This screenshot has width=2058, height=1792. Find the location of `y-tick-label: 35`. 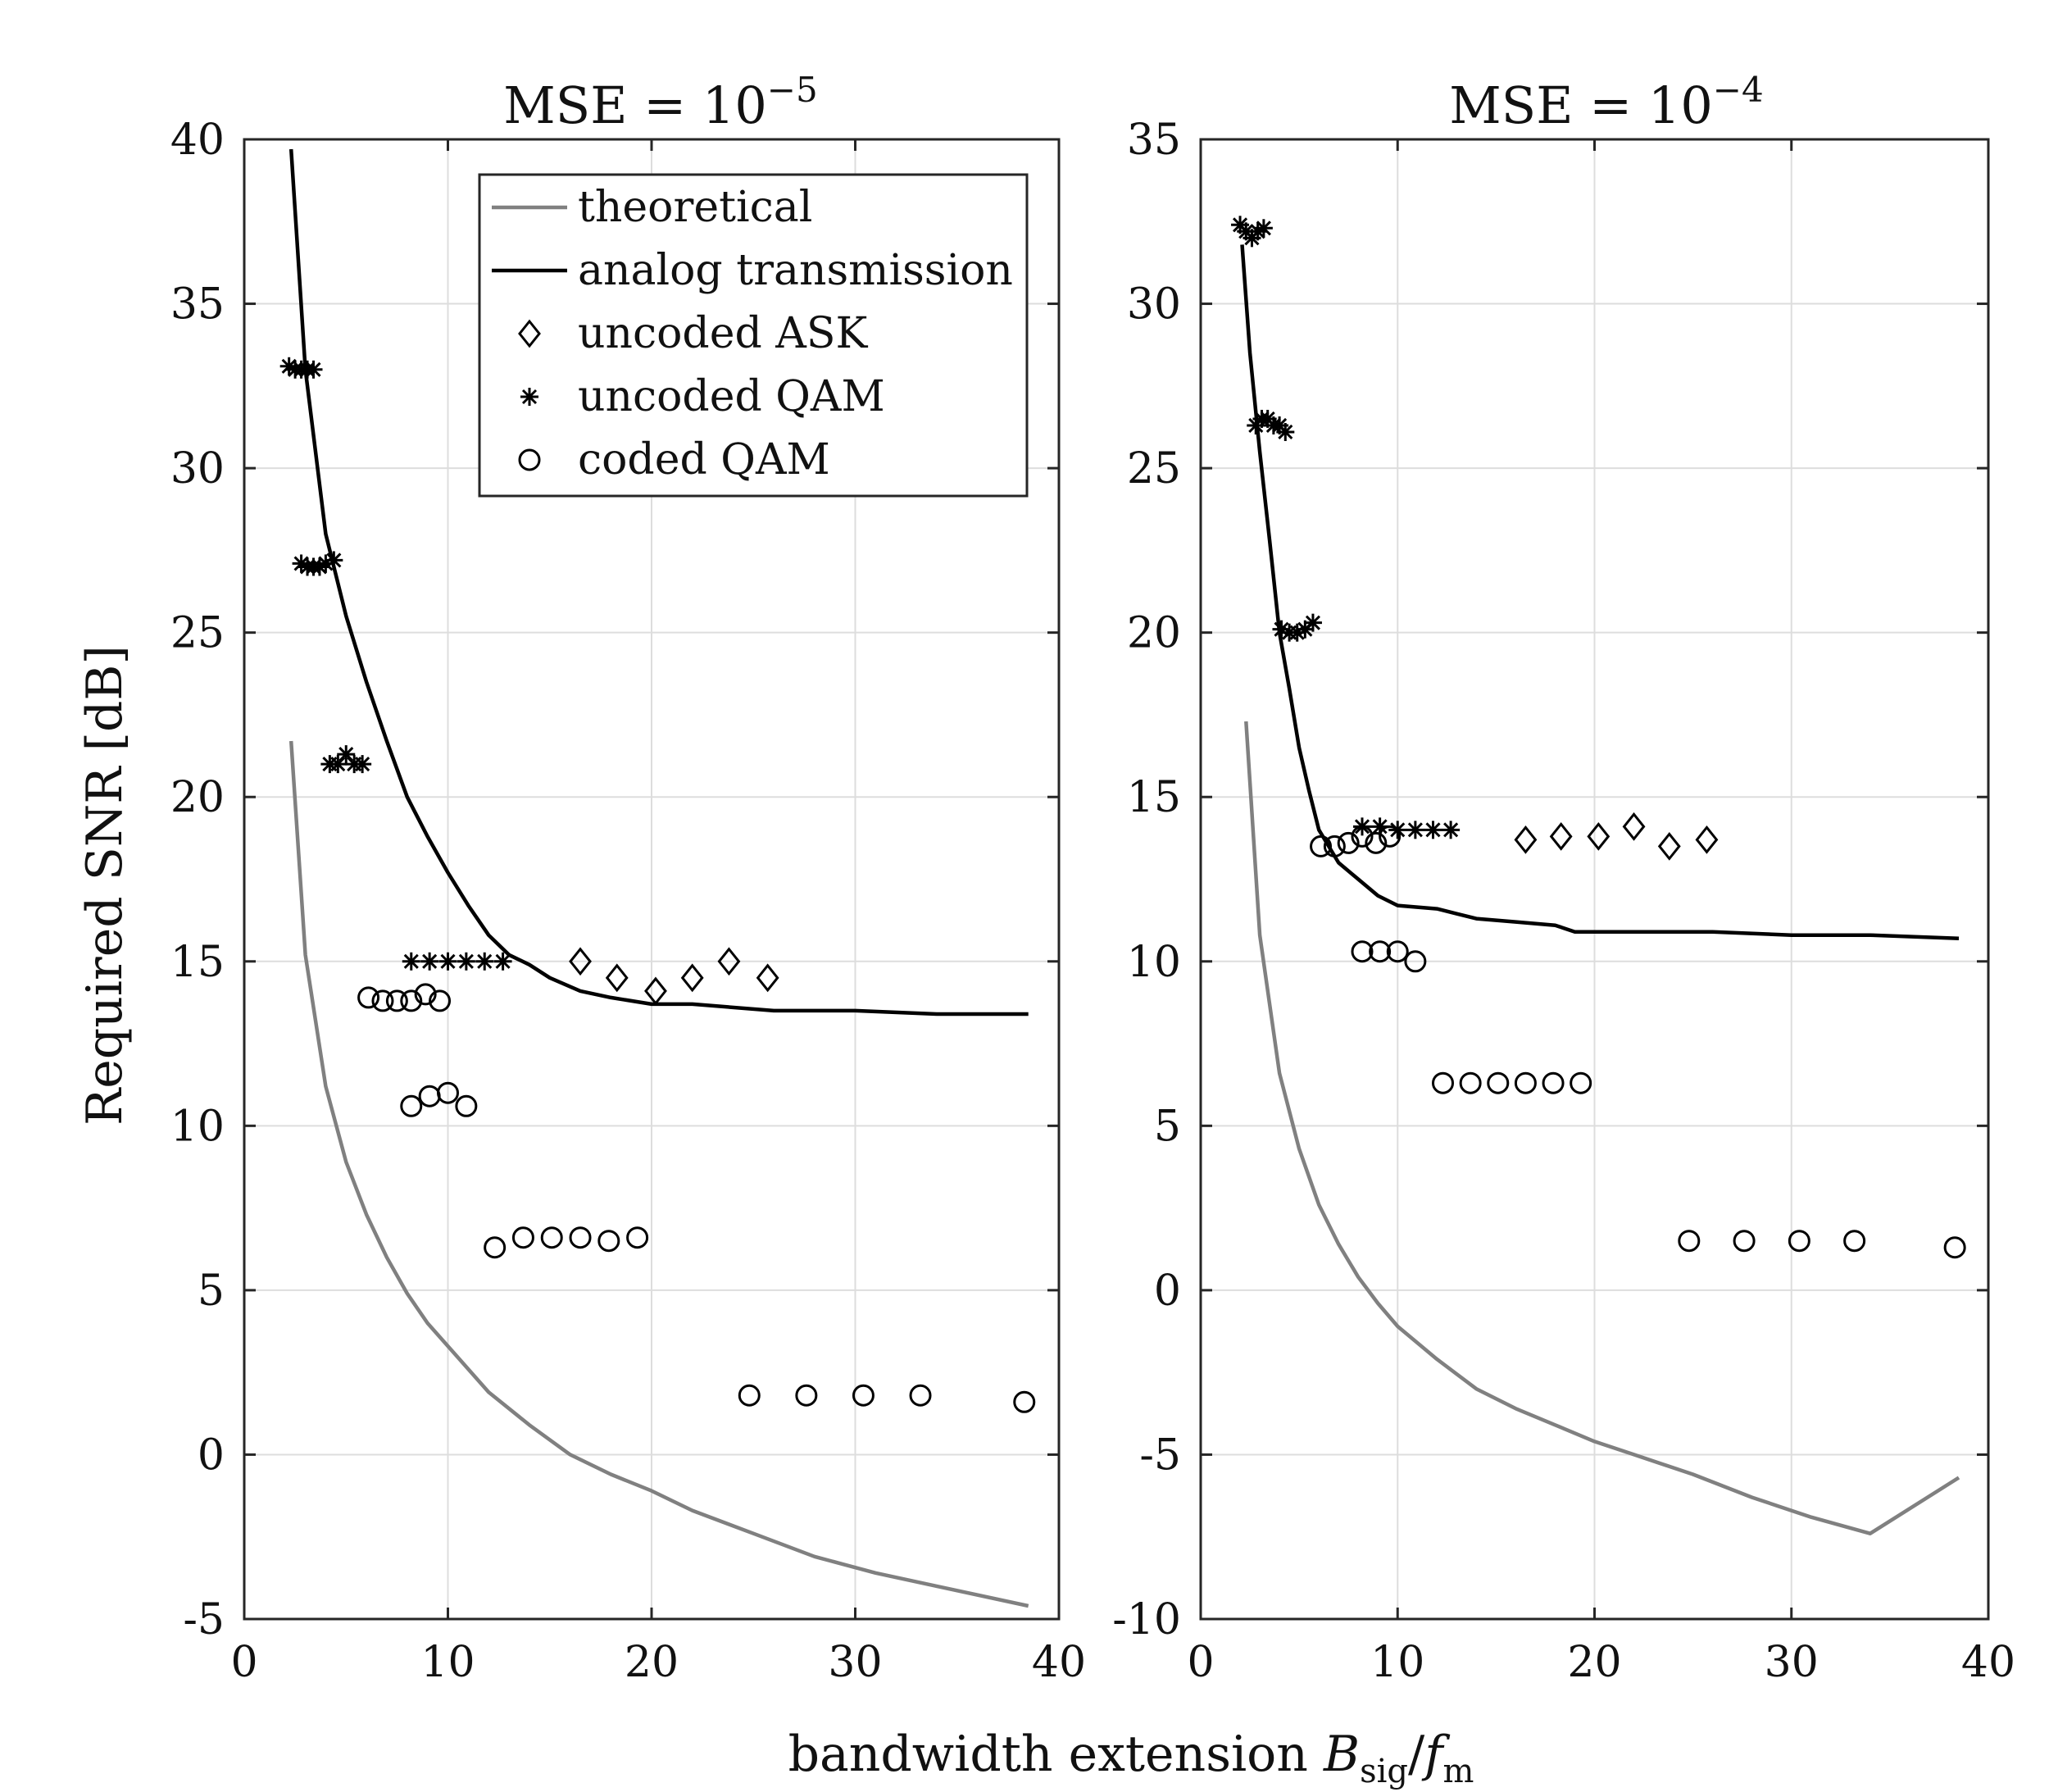

y-tick-label: 35 is located at coordinates (1154, 140).